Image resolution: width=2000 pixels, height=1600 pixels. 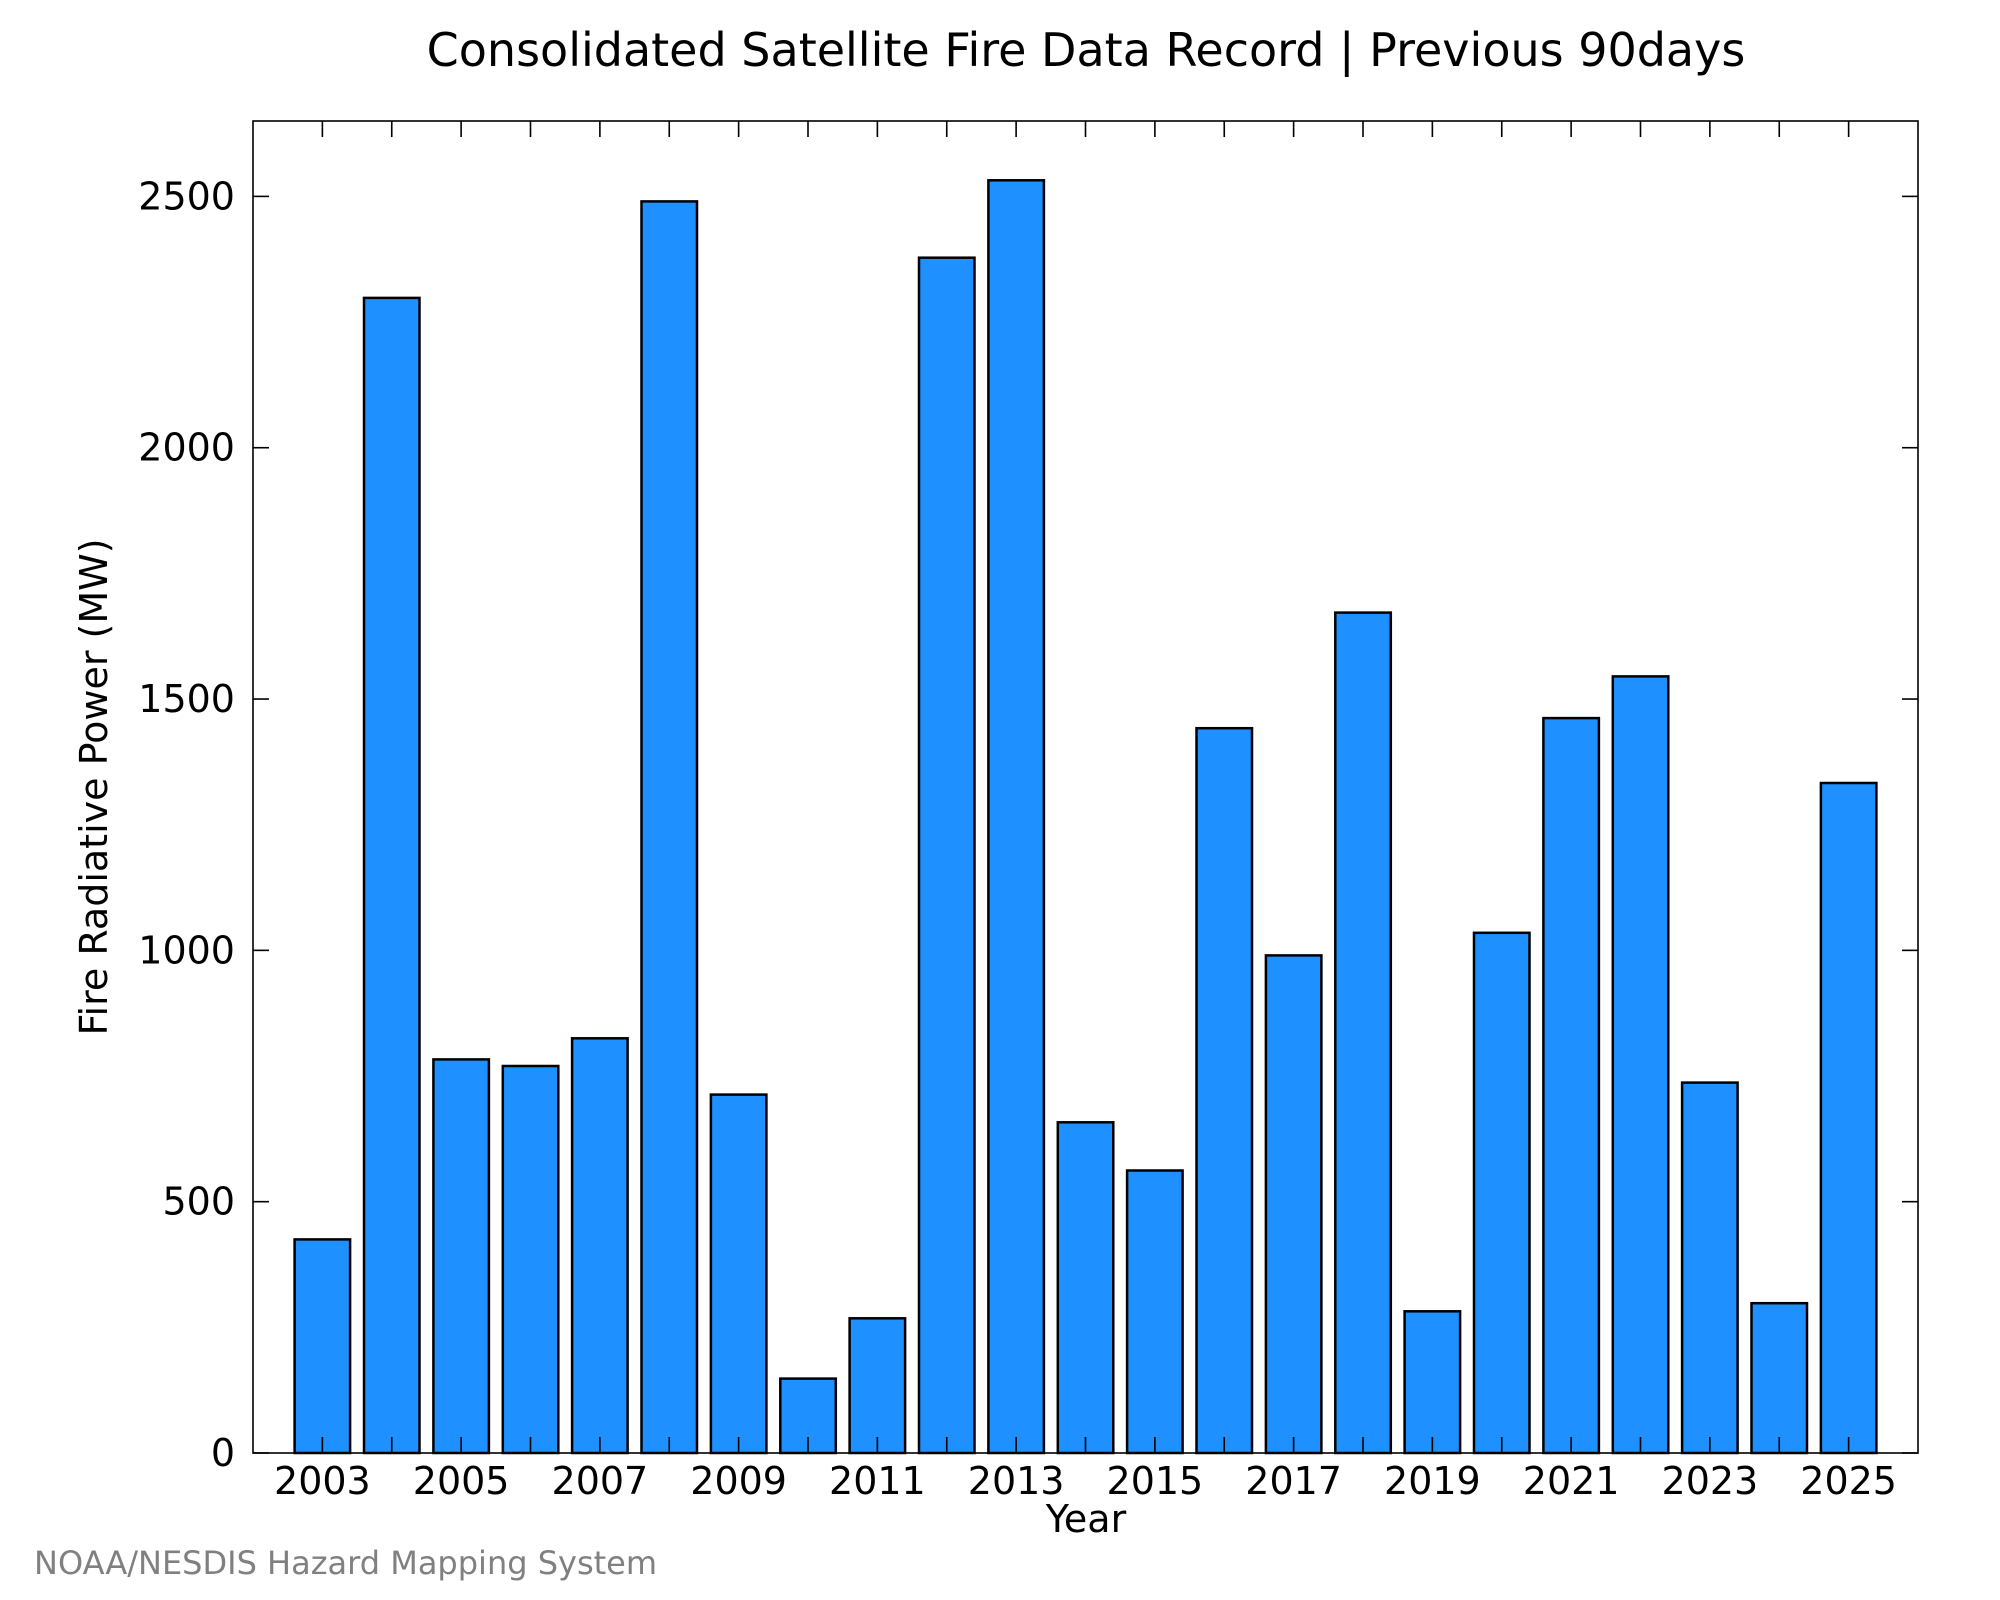 I want to click on bar-2004, so click(x=391, y=875).